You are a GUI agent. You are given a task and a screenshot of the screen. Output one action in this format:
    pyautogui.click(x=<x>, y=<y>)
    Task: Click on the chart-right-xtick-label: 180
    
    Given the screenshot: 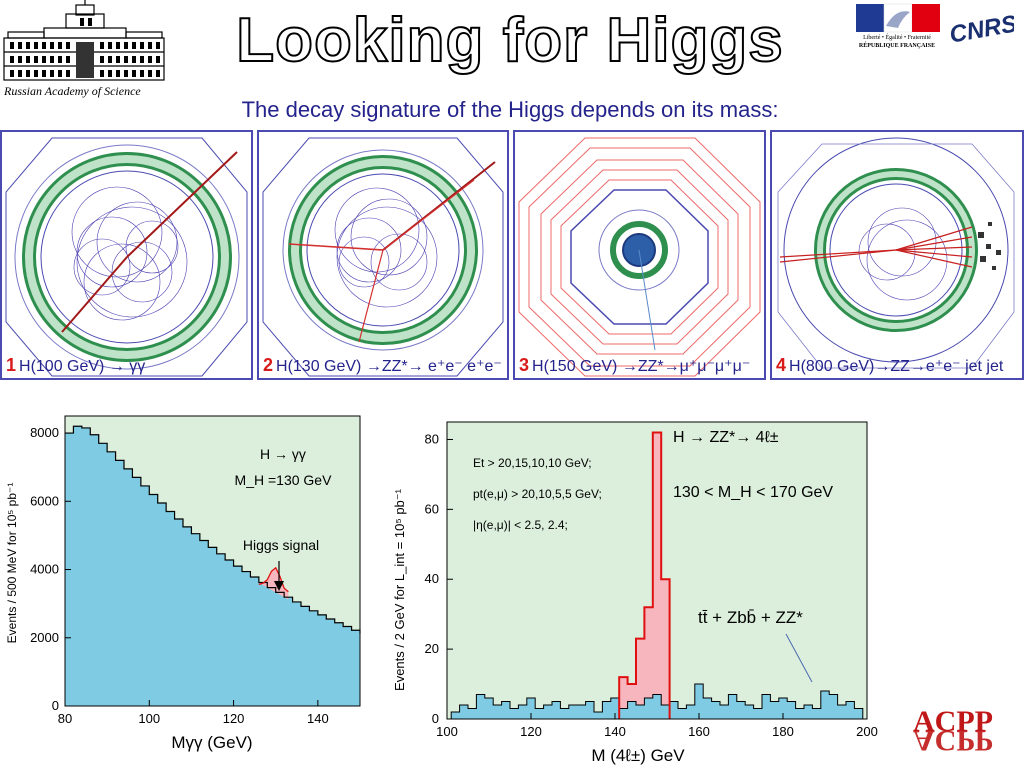 What is the action you would take?
    pyautogui.click(x=783, y=731)
    